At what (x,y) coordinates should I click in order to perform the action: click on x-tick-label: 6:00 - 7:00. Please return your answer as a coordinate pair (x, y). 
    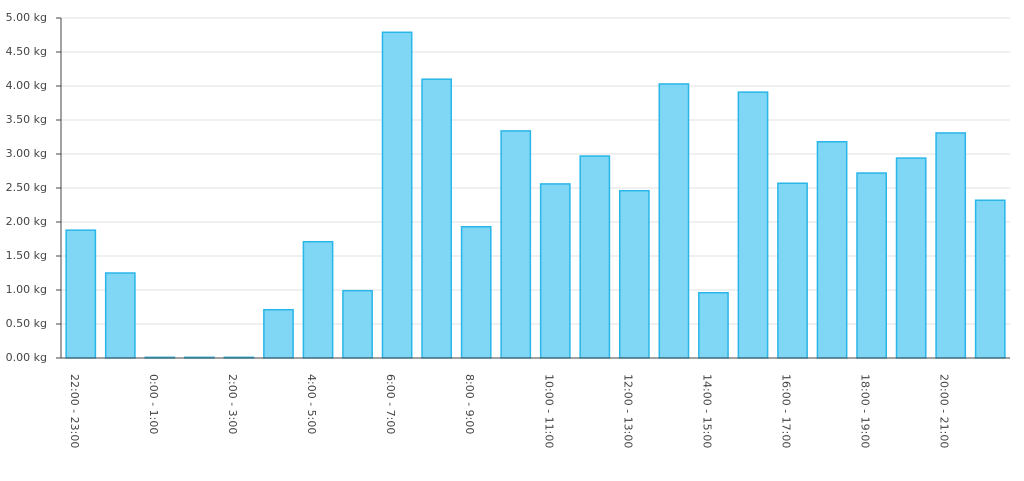
    Looking at the image, I should click on (390, 404).